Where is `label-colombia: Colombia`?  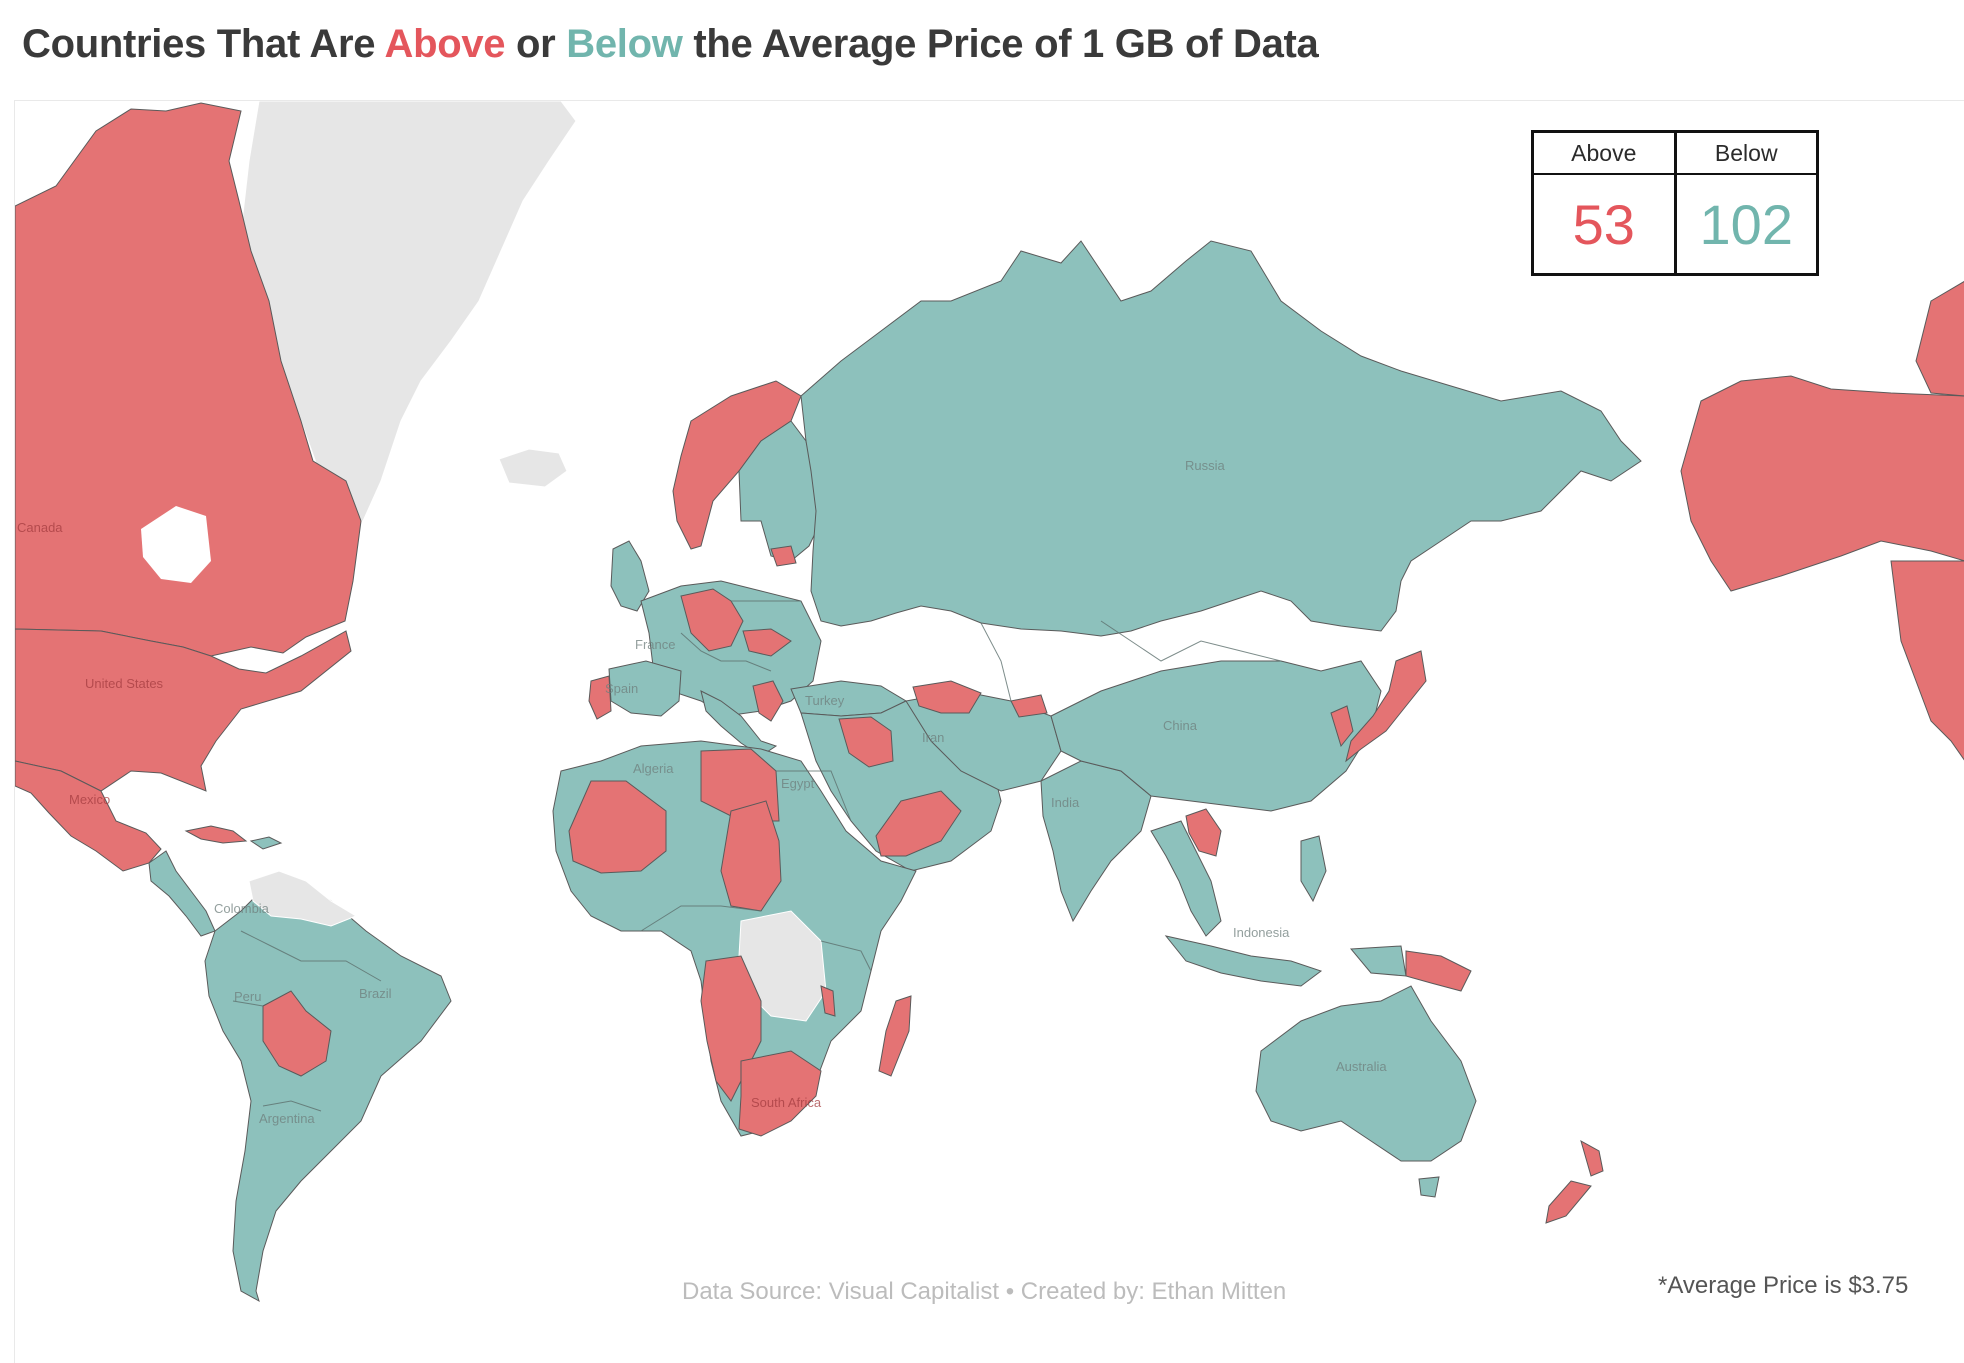
label-colombia: Colombia is located at coordinates (242, 908).